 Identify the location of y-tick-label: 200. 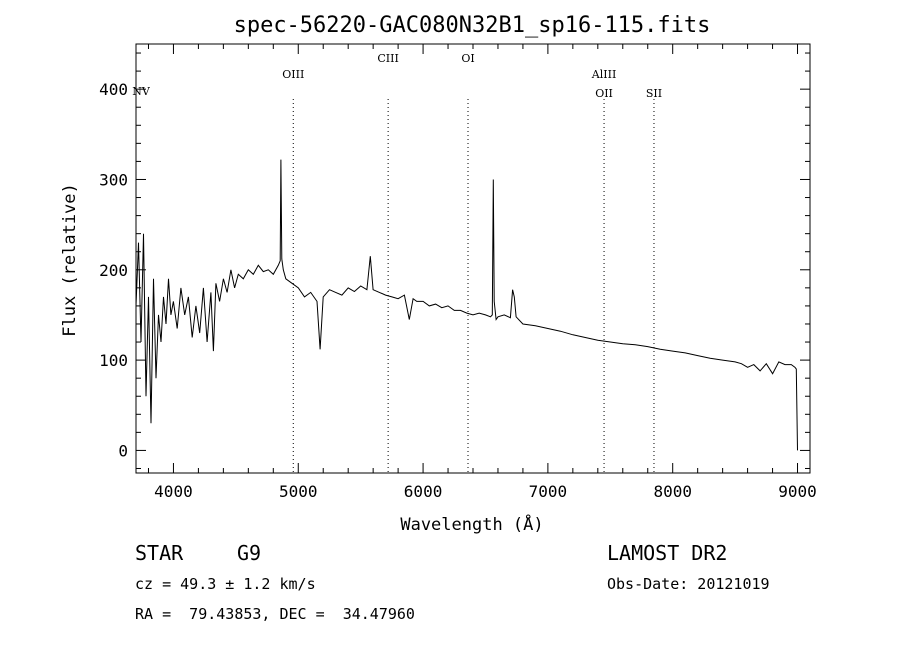
(113, 270).